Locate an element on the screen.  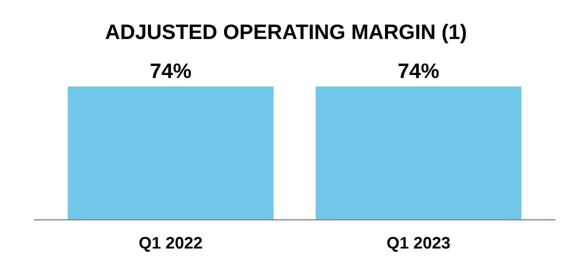
chart-title: ADJUSTED OPERATING MARGIN (1) is located at coordinates (286, 34).